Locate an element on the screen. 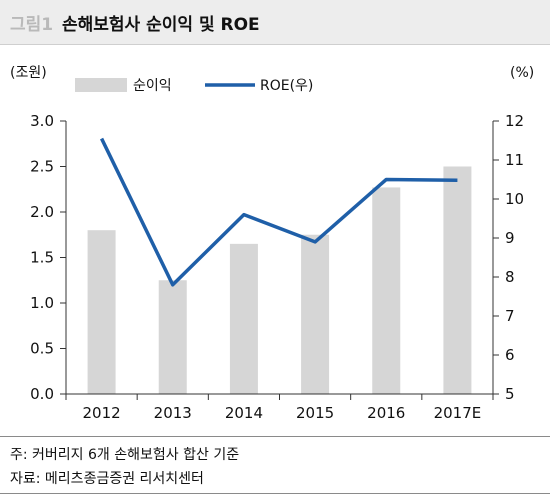  left-axis-unit: (조원) is located at coordinates (28, 73).